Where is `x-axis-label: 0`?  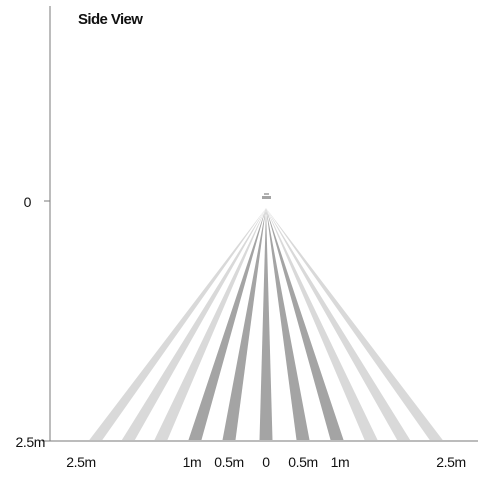
x-axis-label: 0 is located at coordinates (266, 462).